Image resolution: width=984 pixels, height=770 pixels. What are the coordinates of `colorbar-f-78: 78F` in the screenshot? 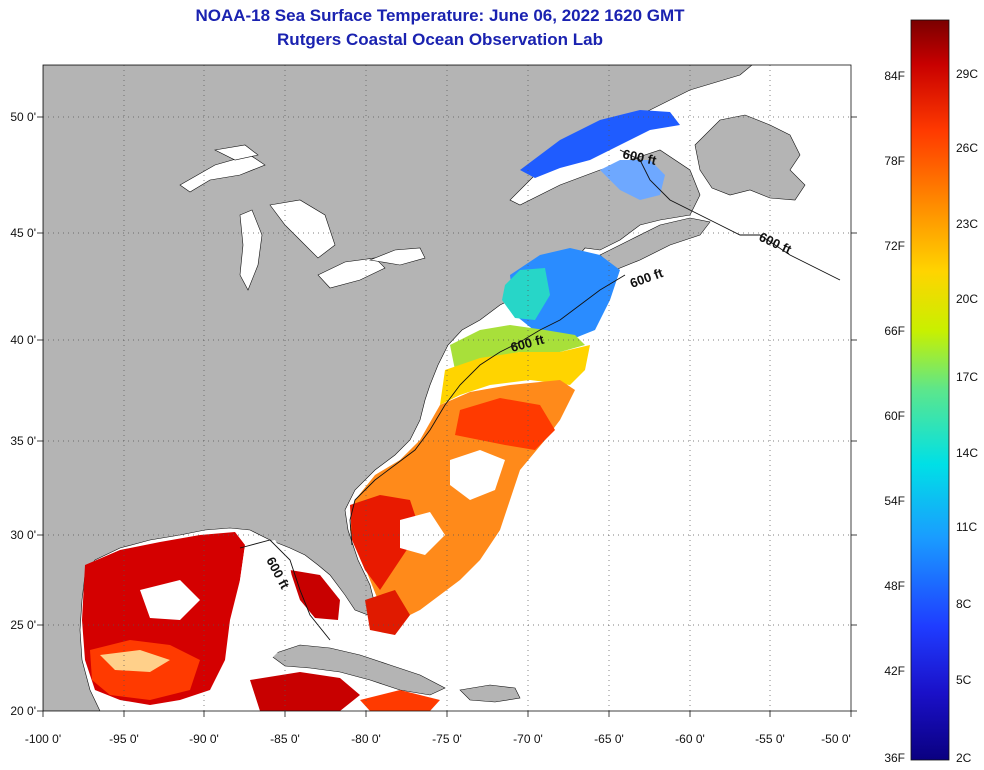 It's located at (894, 161).